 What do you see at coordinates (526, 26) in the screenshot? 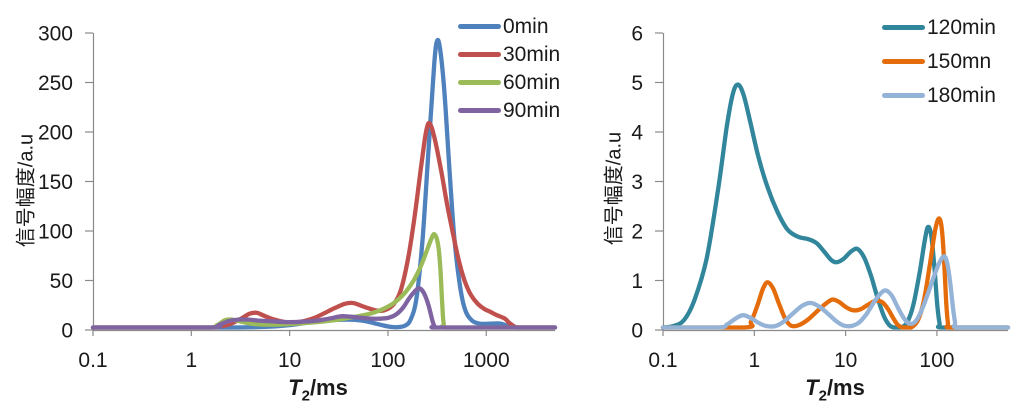
I see `legend-label-0min: 0min` at bounding box center [526, 26].